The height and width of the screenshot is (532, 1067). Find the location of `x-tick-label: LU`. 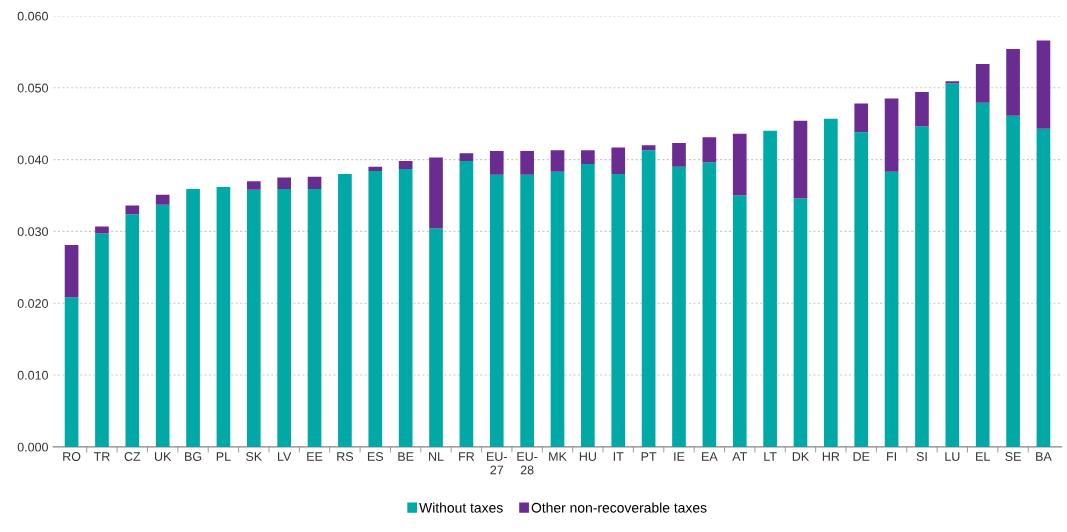

x-tick-label: LU is located at coordinates (952, 456).